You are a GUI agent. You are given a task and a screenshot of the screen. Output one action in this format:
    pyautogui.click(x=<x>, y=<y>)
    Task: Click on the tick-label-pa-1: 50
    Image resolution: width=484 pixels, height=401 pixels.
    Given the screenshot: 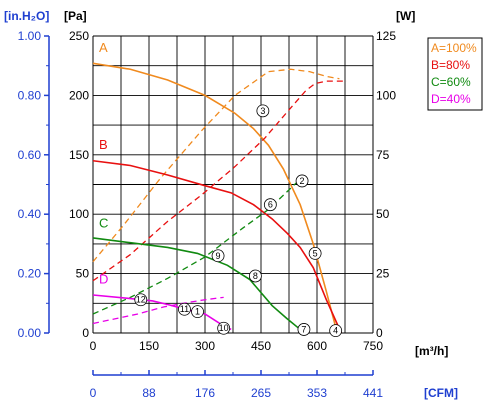 What is the action you would take?
    pyautogui.click(x=83, y=274)
    